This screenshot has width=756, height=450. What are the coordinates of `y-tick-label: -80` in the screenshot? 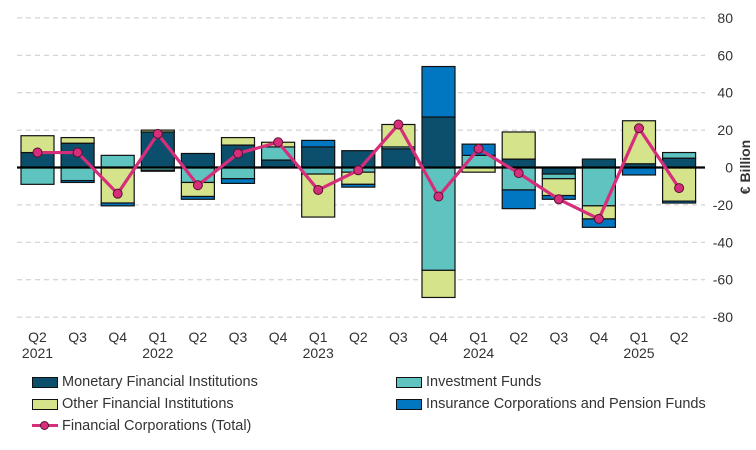 It's located at (723, 317).